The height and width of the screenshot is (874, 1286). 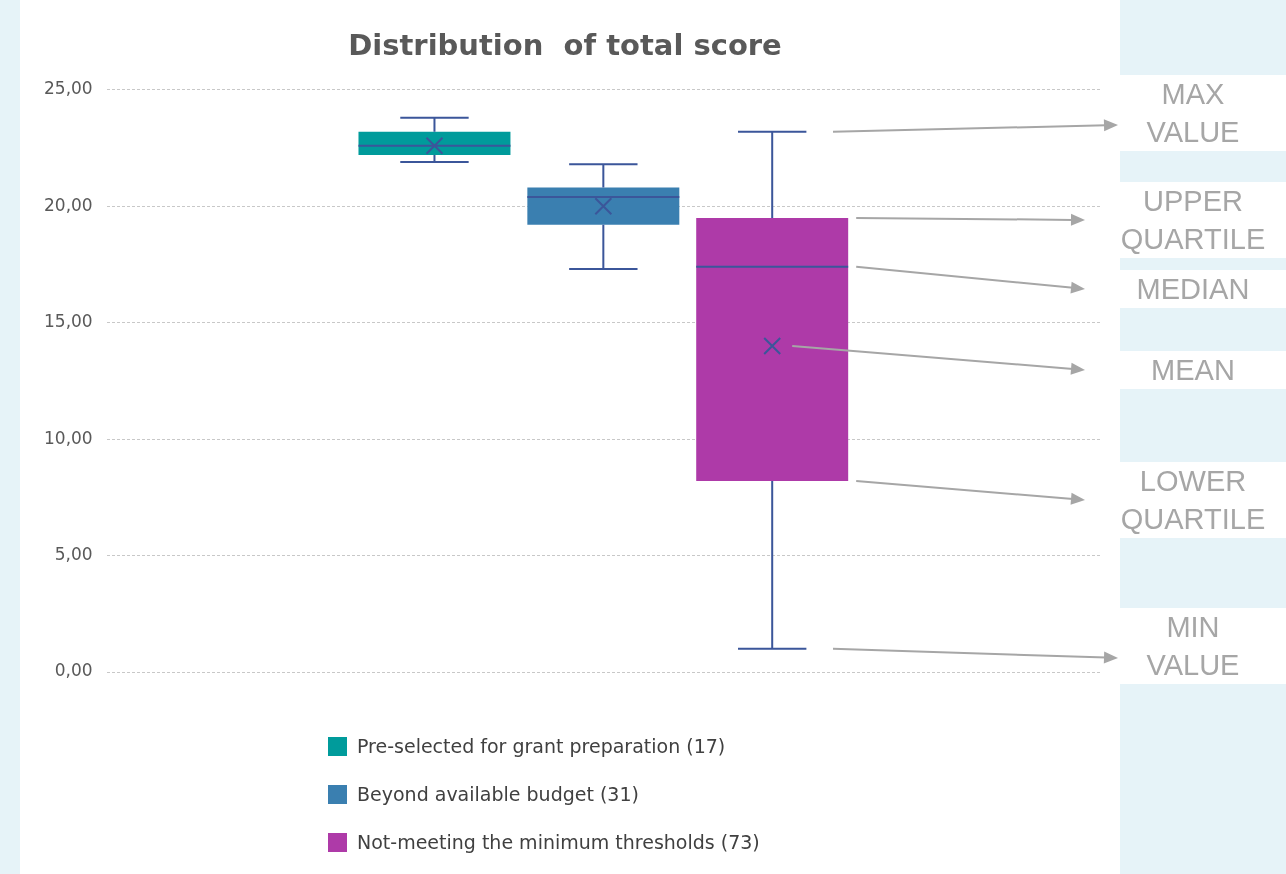 What do you see at coordinates (565, 44) in the screenshot?
I see `chart-title: Distribution of total score` at bounding box center [565, 44].